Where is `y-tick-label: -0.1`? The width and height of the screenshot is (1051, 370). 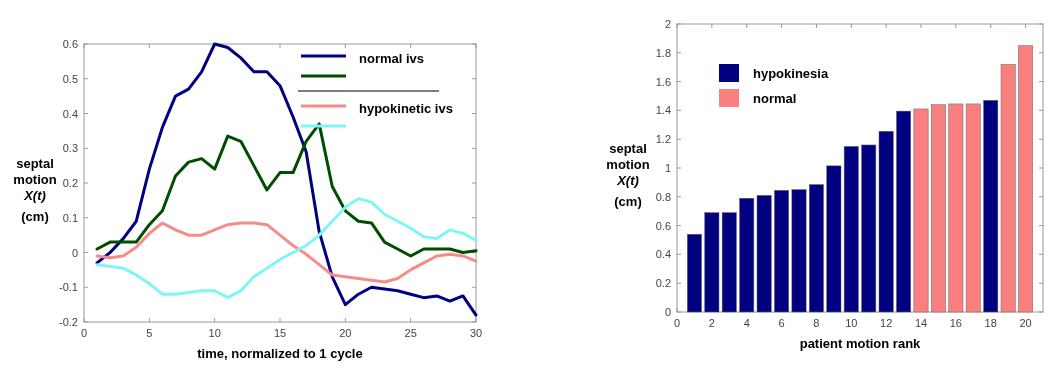 y-tick-label: -0.1 is located at coordinates (68, 287).